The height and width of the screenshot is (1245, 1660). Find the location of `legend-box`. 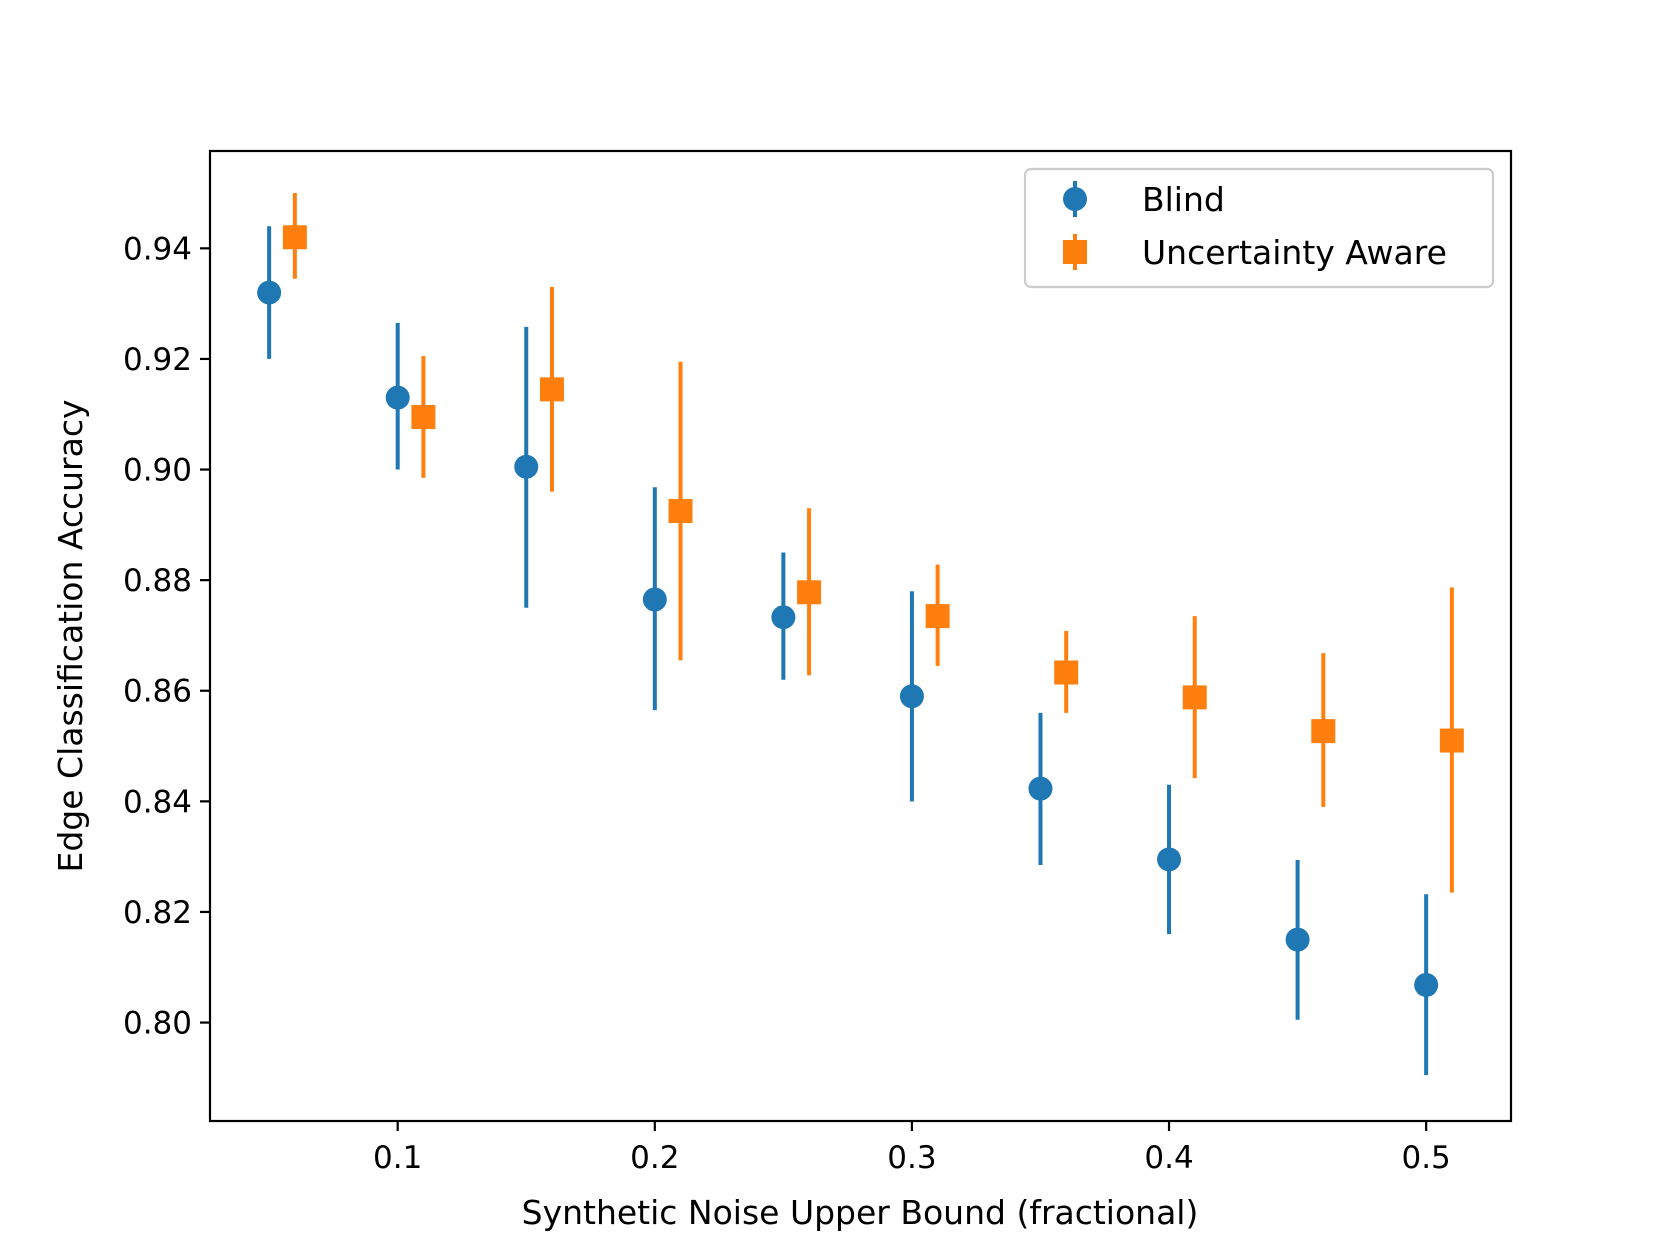

legend-box is located at coordinates (1259, 228).